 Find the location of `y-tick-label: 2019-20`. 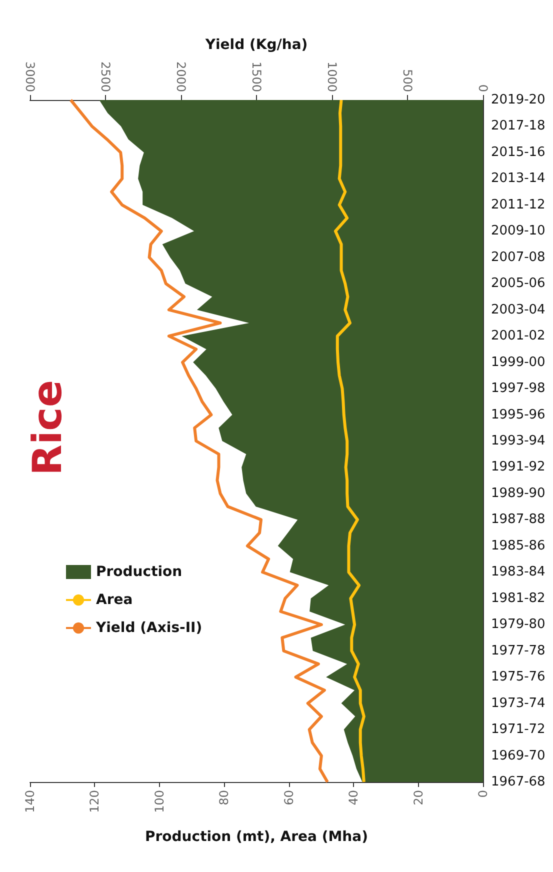

y-tick-label: 2019-20 is located at coordinates (518, 100).